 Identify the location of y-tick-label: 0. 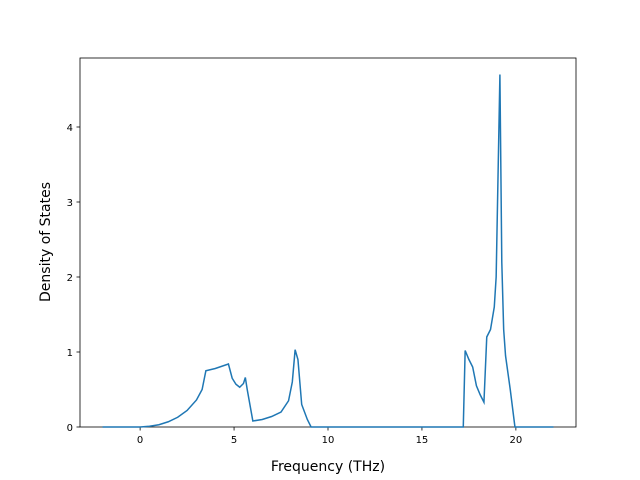
(70, 428).